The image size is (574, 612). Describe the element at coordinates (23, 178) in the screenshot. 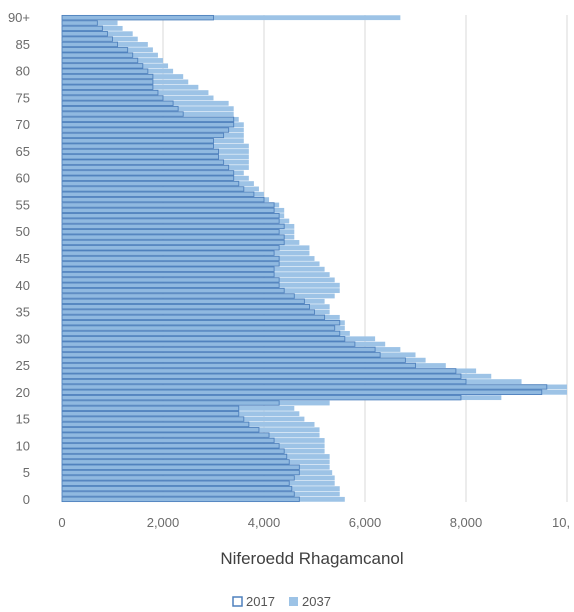

I see `y-tick-label: 60` at that location.